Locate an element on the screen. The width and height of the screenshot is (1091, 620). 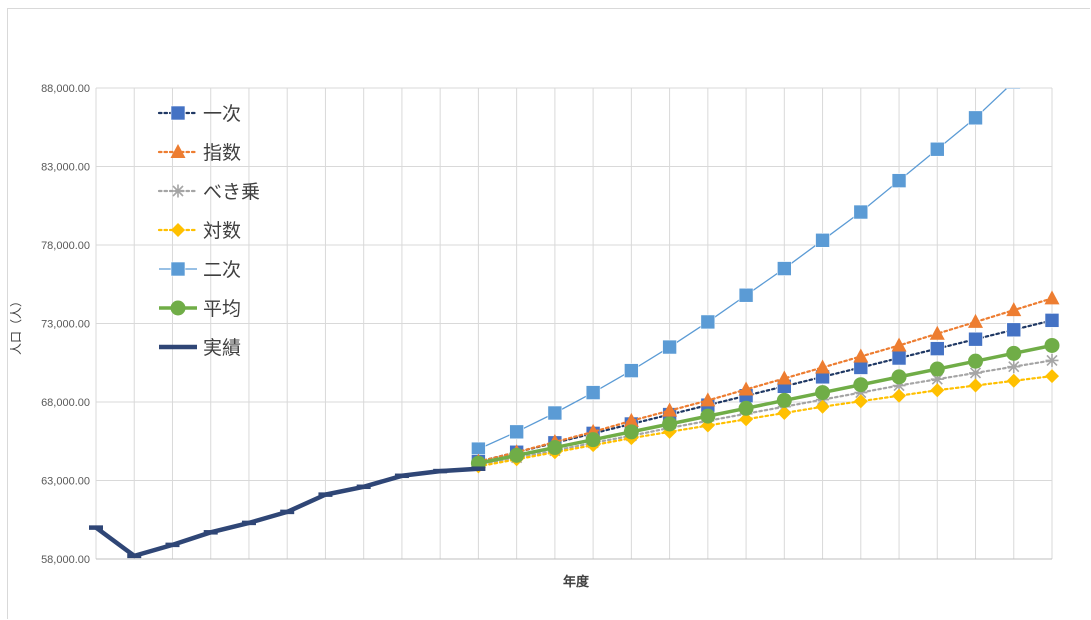
legend-label: 一次 is located at coordinates (222, 114).